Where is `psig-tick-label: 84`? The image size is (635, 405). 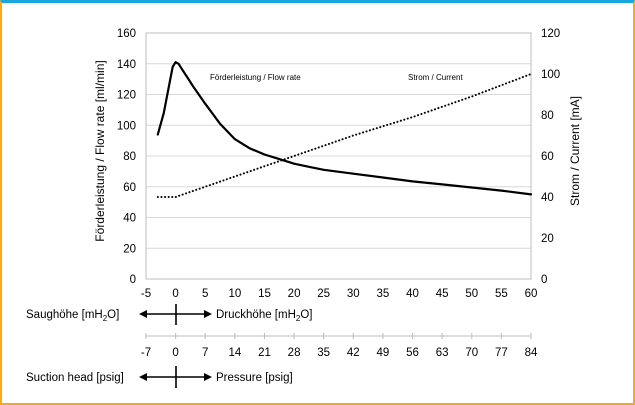 psig-tick-label: 84 is located at coordinates (531, 353).